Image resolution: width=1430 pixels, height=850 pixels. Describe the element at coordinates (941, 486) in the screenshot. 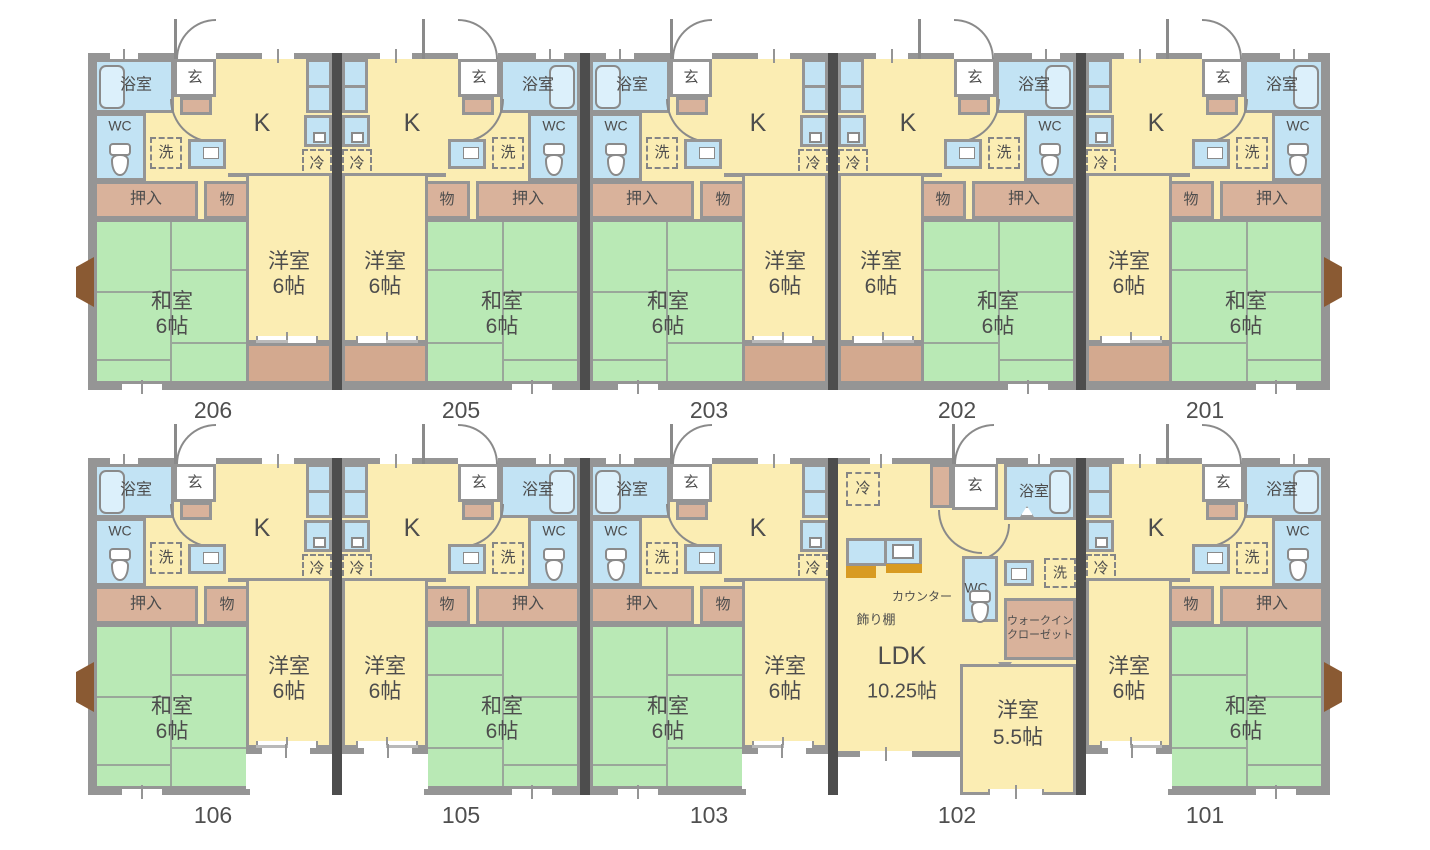

I see `shoe-cabinet` at that location.